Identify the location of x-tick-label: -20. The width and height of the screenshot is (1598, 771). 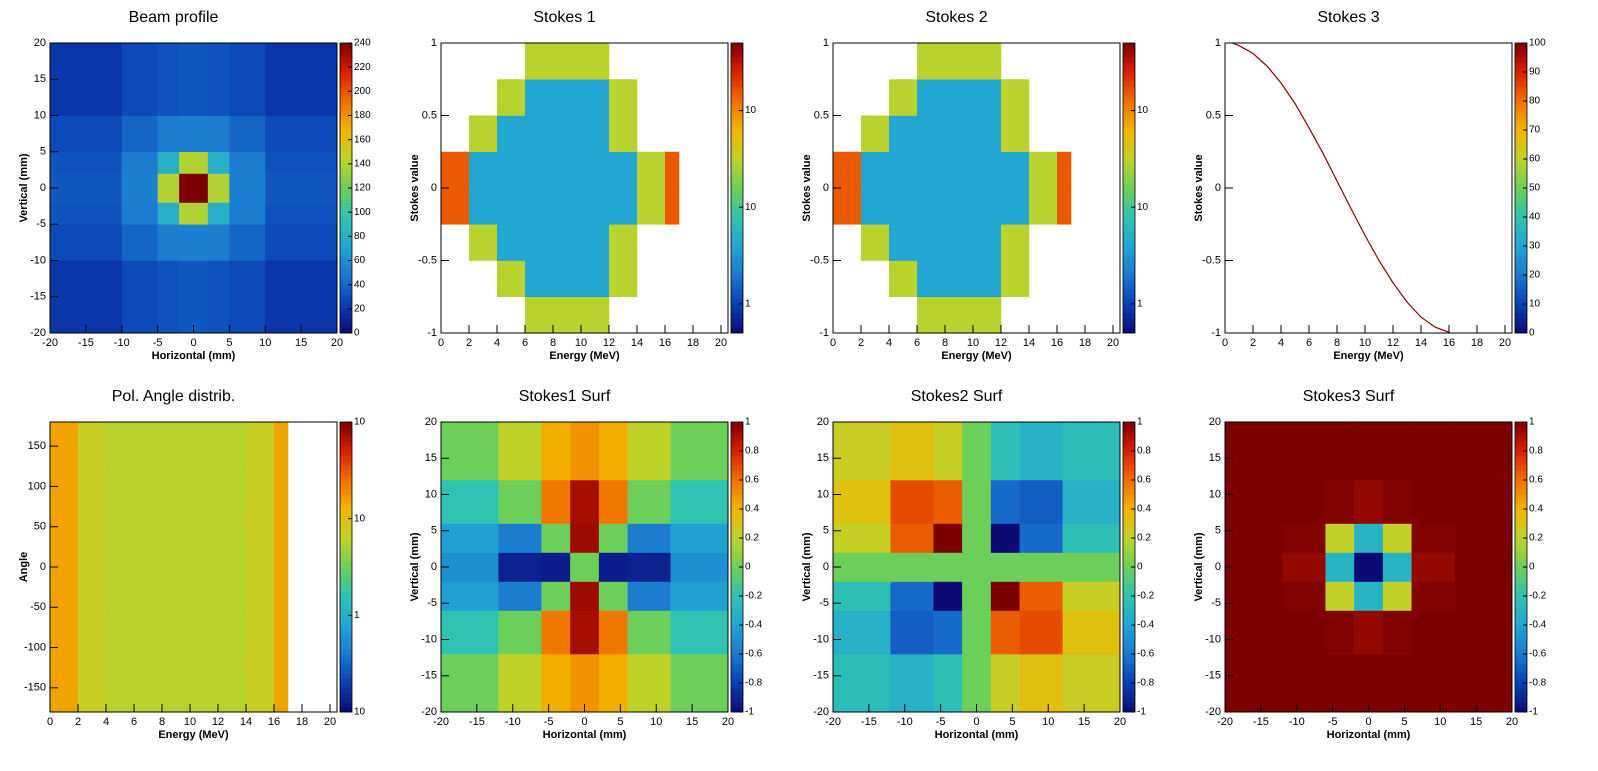
(50, 343).